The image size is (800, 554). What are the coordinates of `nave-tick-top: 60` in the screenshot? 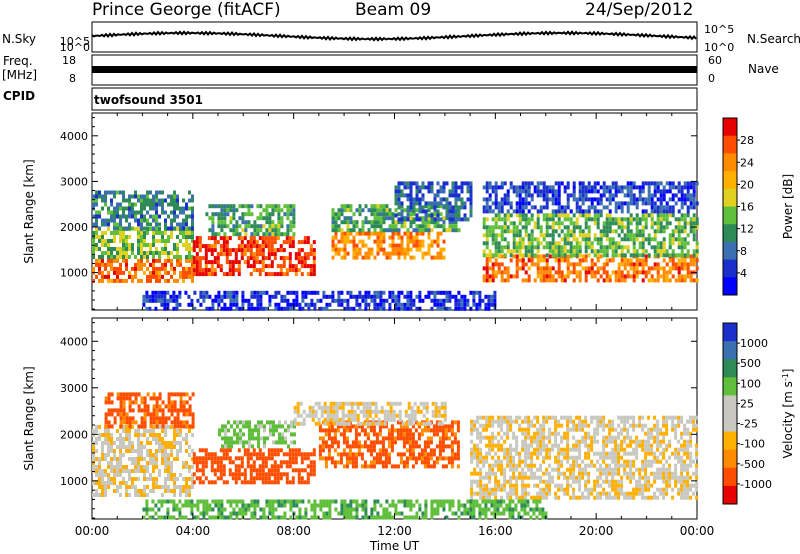 It's located at (715, 60).